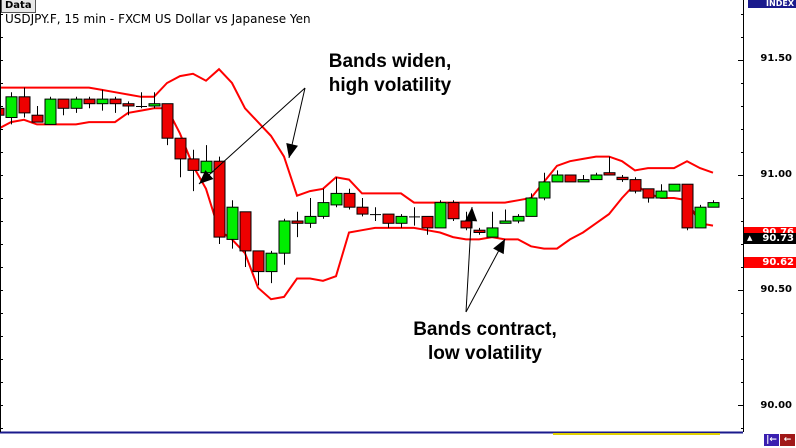 The height and width of the screenshot is (448, 796). Describe the element at coordinates (770, 262) in the screenshot. I see `price-tag-lower-band: 90.62` at that location.